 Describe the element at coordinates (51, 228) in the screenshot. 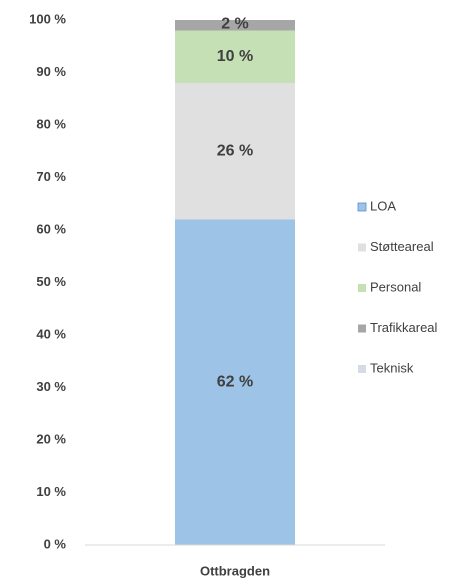

I see `y-tick-label: 60 %` at that location.